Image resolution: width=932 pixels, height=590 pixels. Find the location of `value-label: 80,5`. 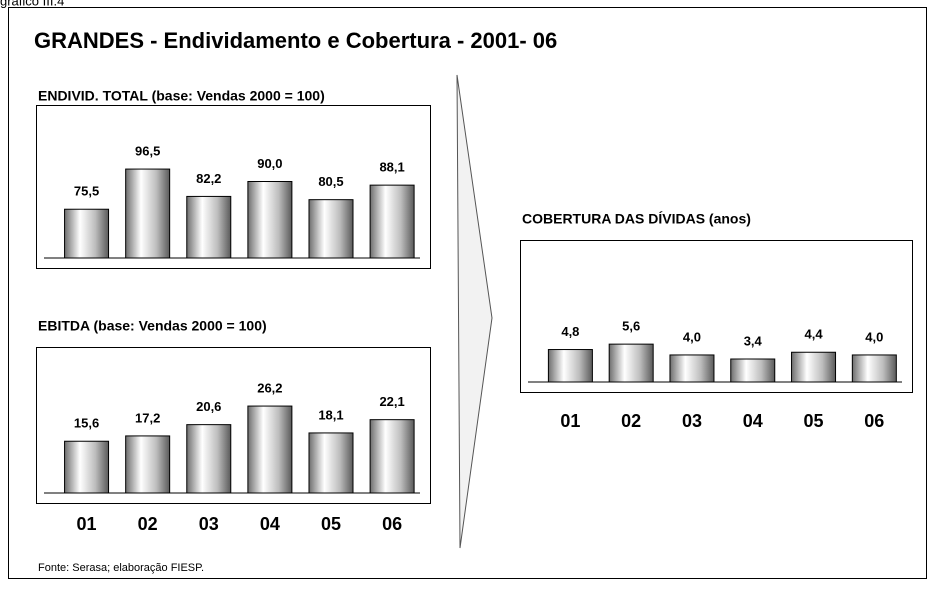

value-label: 80,5 is located at coordinates (330, 181).